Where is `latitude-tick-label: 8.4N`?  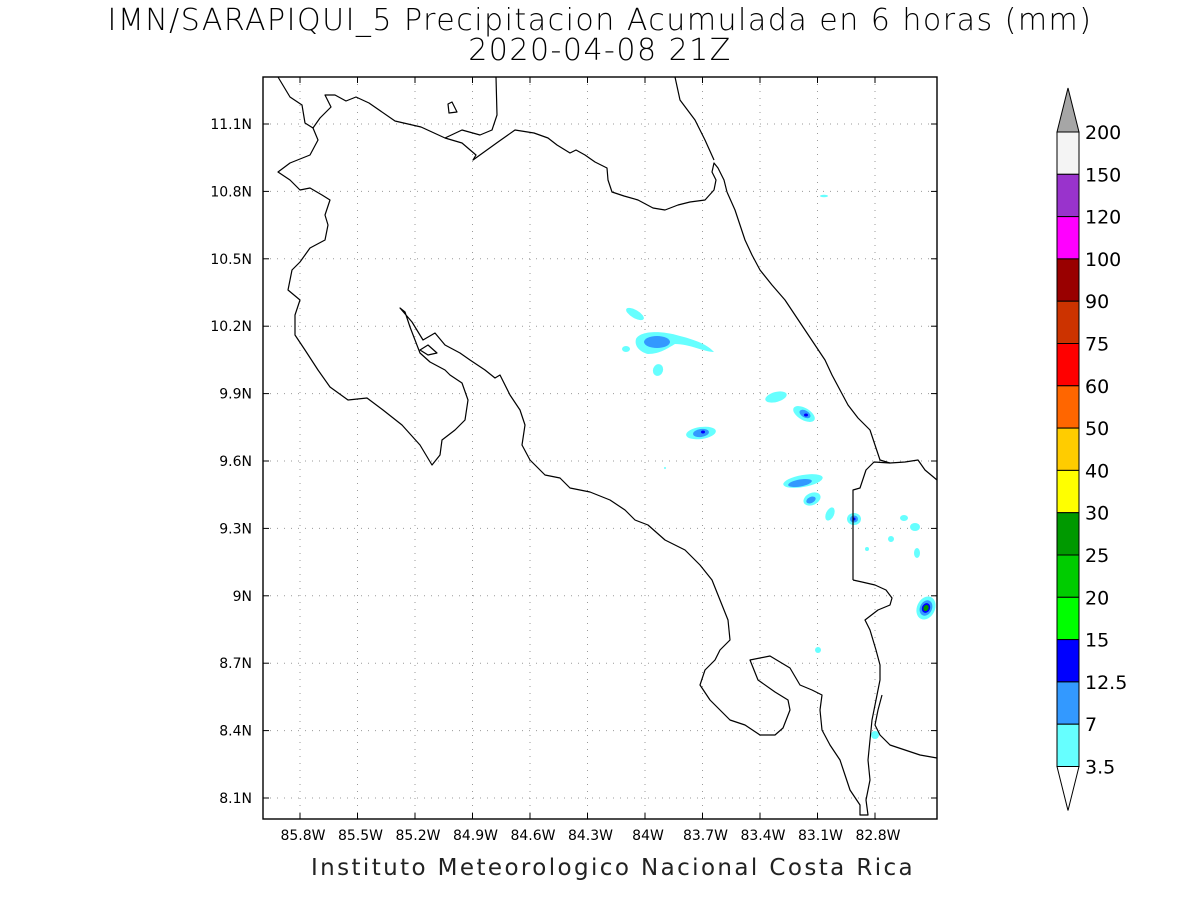
latitude-tick-label: 8.4N is located at coordinates (235, 732).